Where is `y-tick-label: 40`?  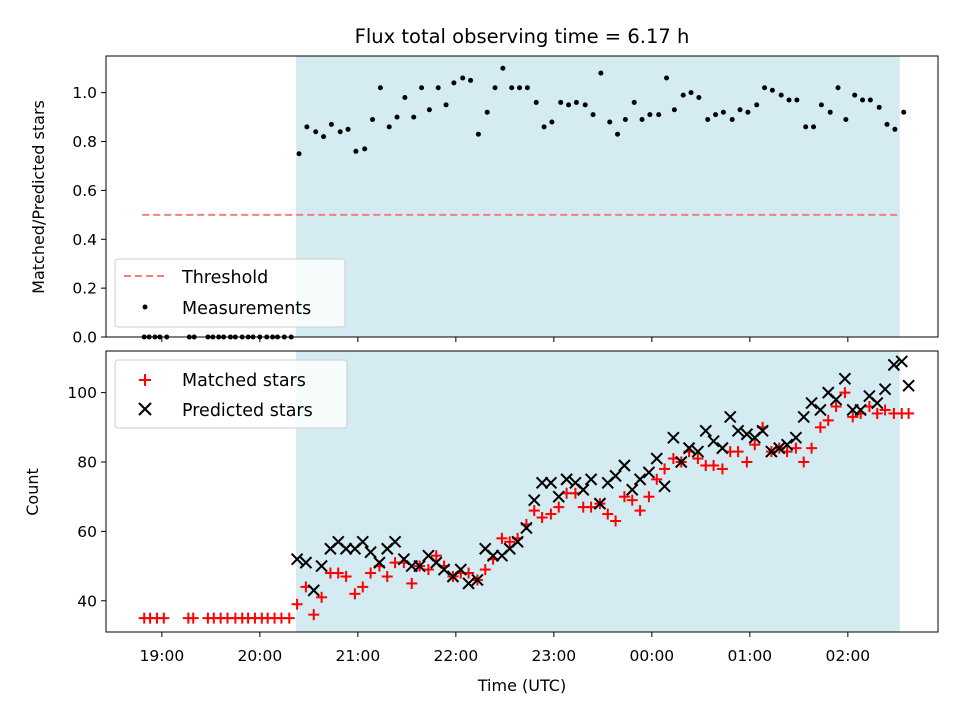
y-tick-label: 40 is located at coordinates (87, 601).